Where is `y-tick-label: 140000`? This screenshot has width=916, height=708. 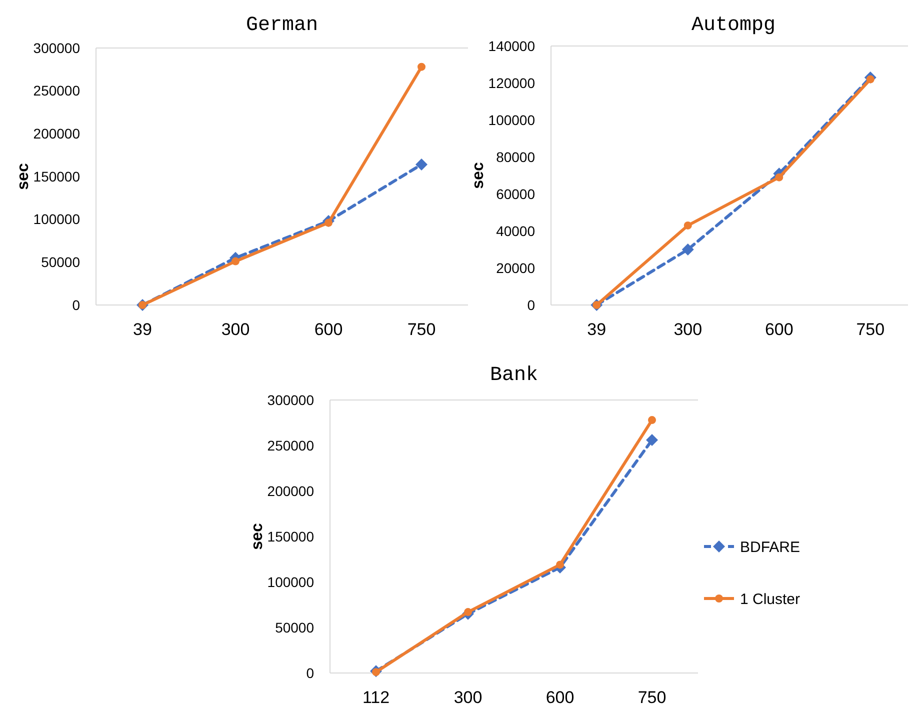
y-tick-label: 140000 is located at coordinates (512, 46).